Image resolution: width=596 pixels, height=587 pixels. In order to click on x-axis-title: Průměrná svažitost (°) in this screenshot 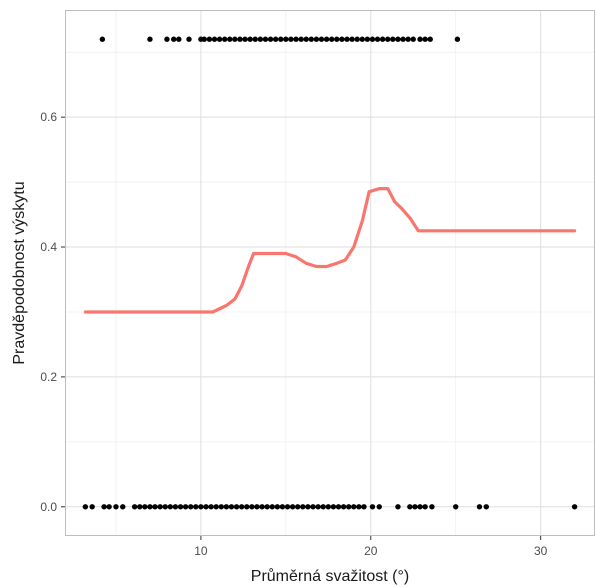, I will do `click(330, 576)`.